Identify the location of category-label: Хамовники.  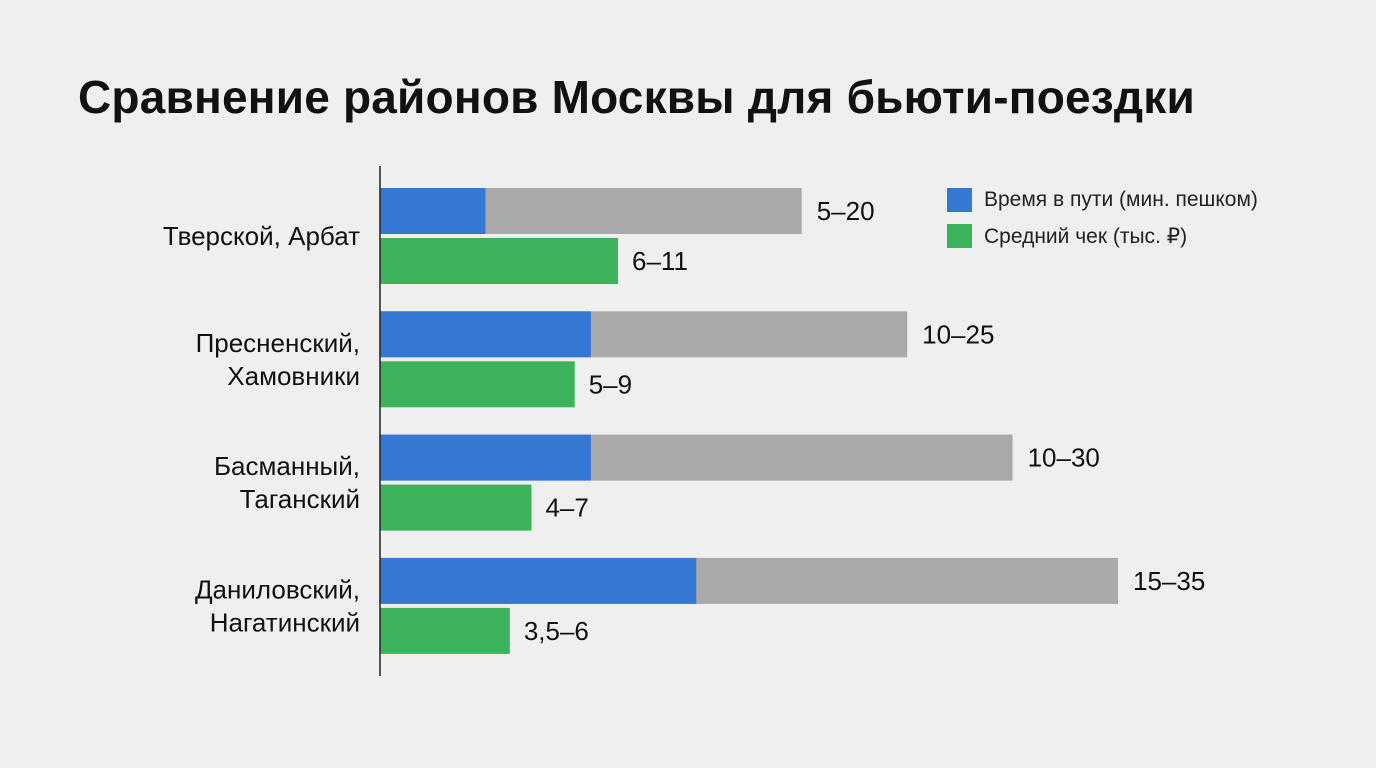
(293, 376).